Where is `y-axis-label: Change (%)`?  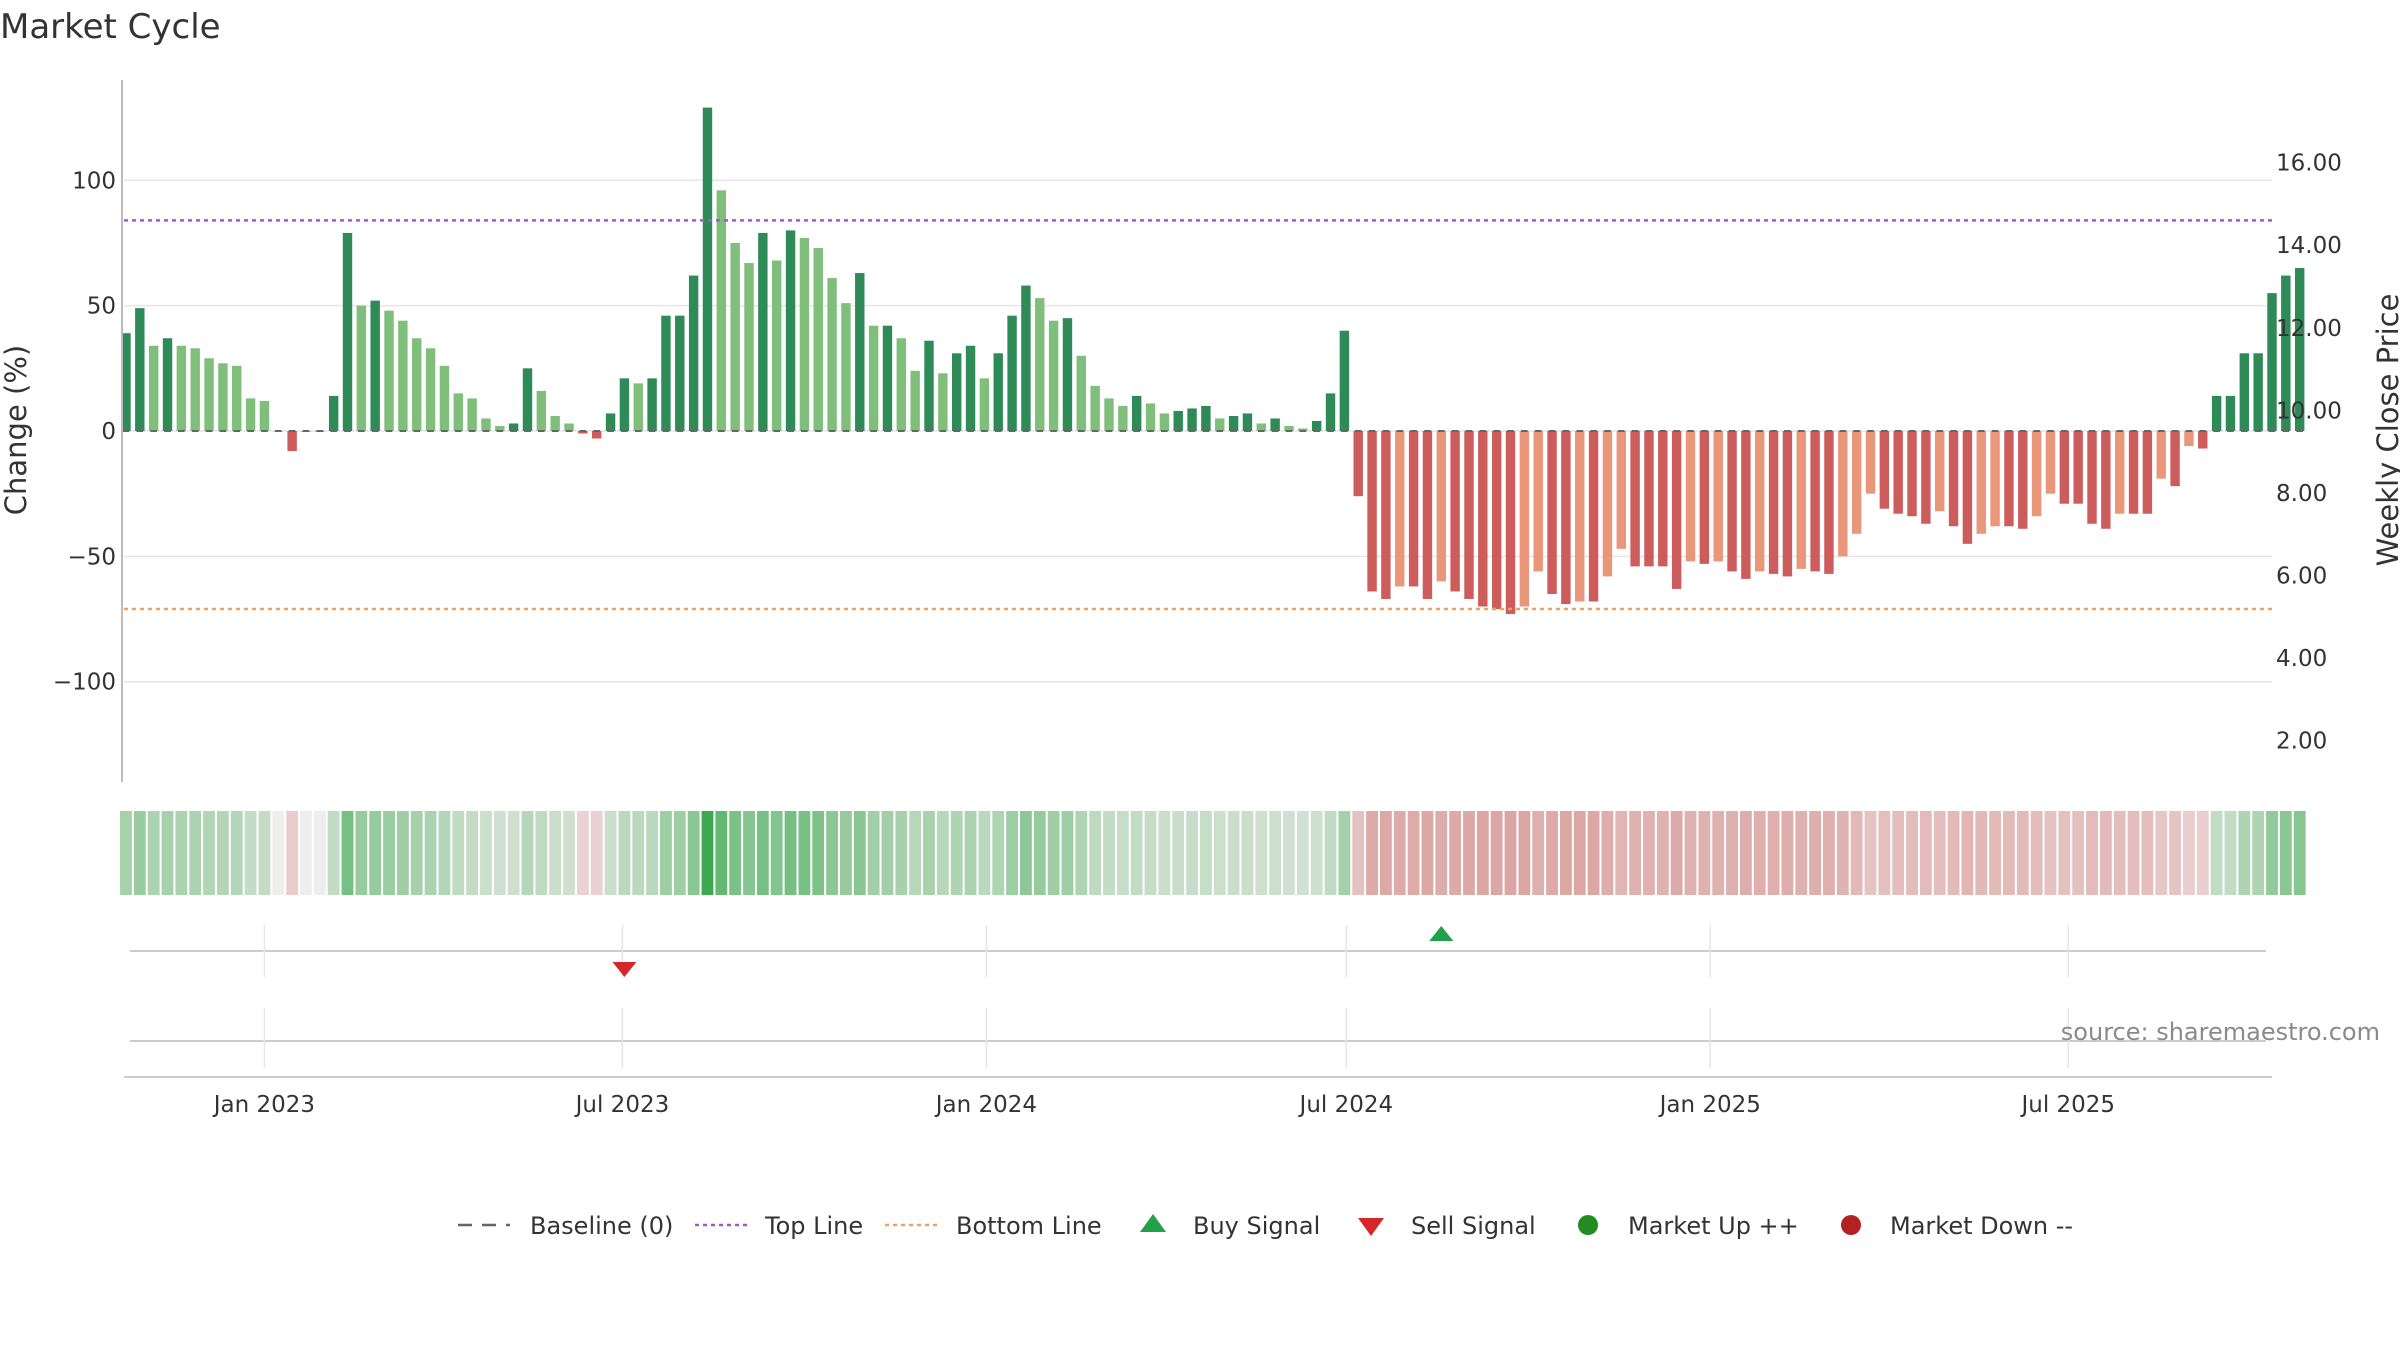 y-axis-label: Change (%) is located at coordinates (16, 430).